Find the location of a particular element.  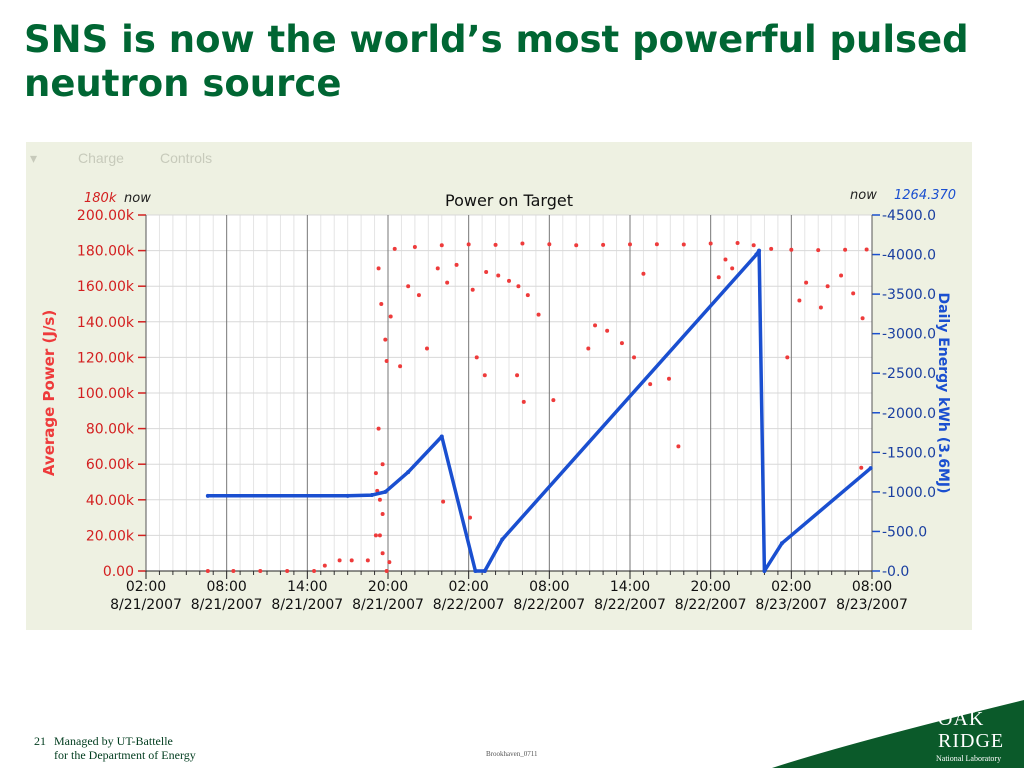

logo-background is located at coordinates (898, 727).